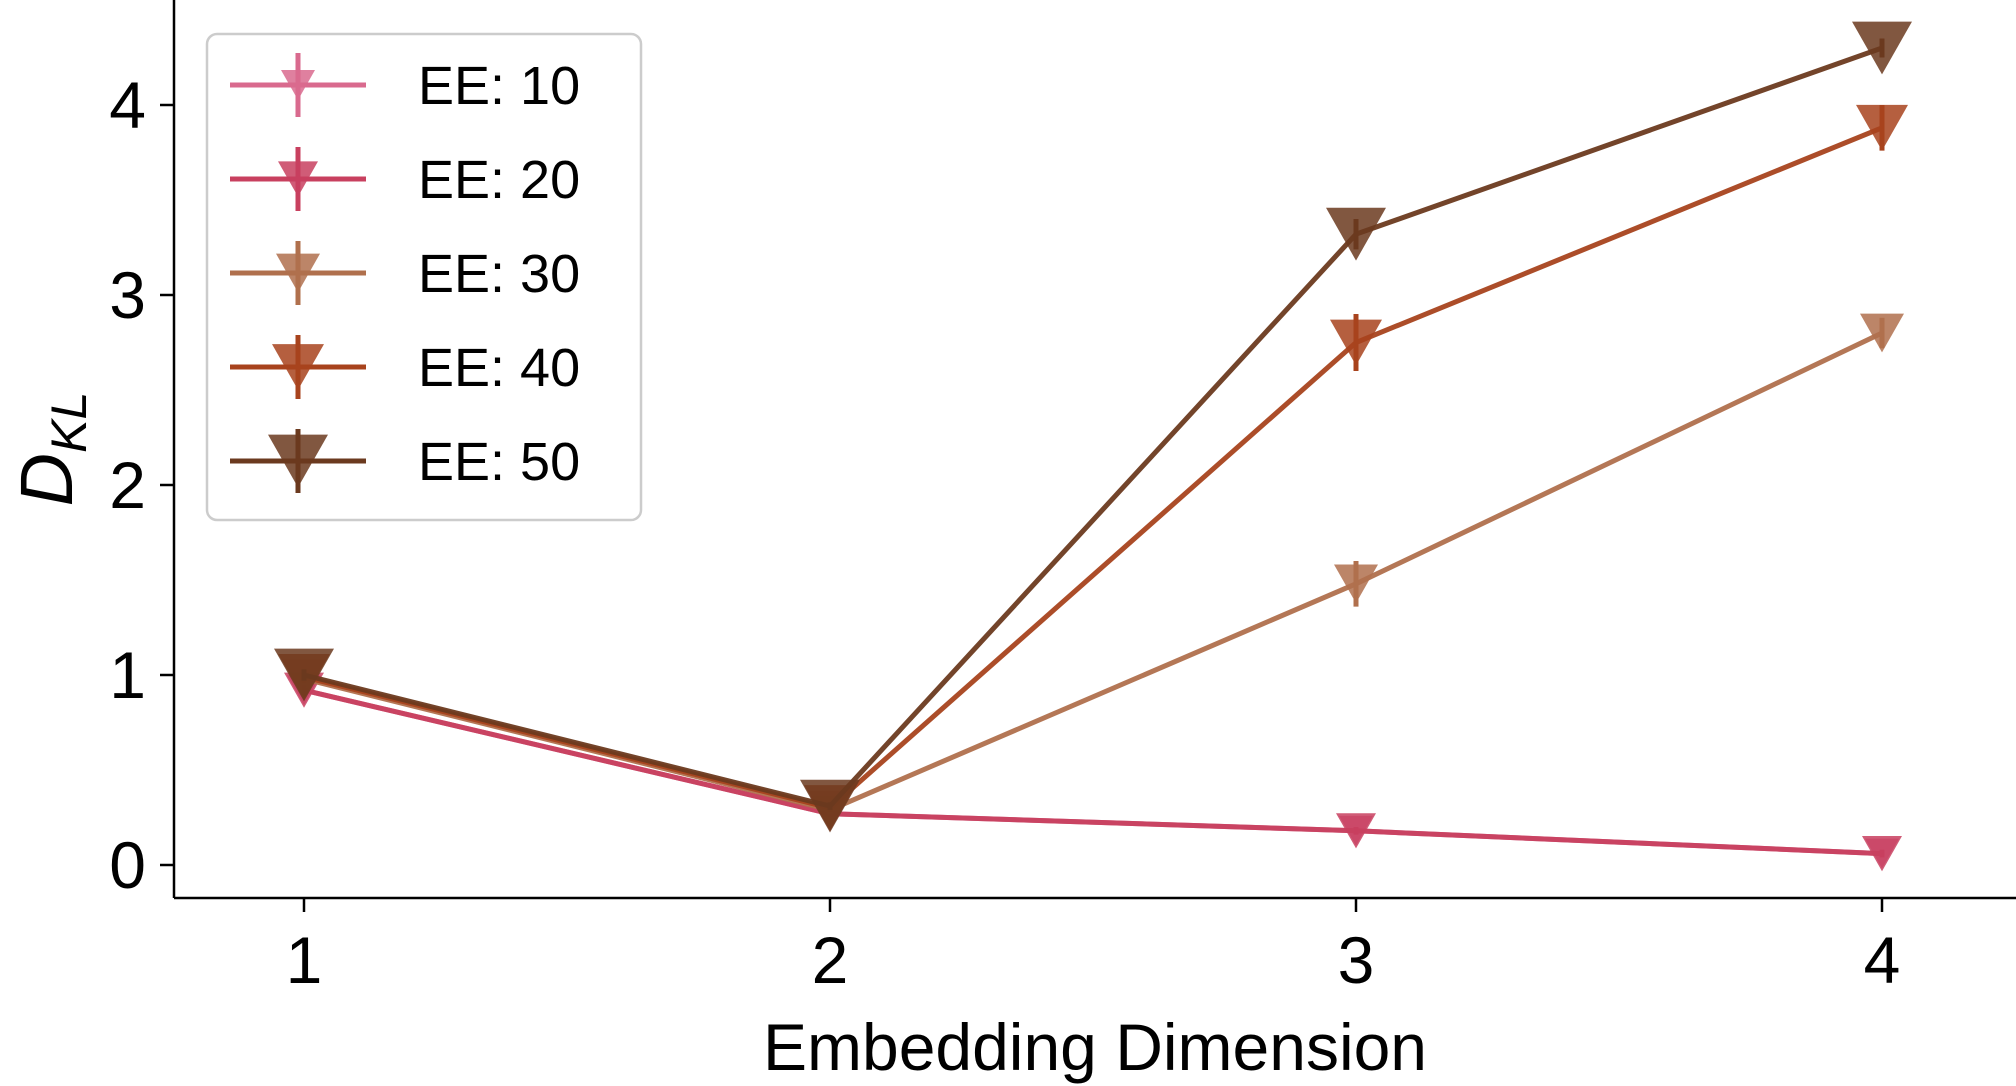  I want to click on y-tick-label: 0, so click(127, 865).